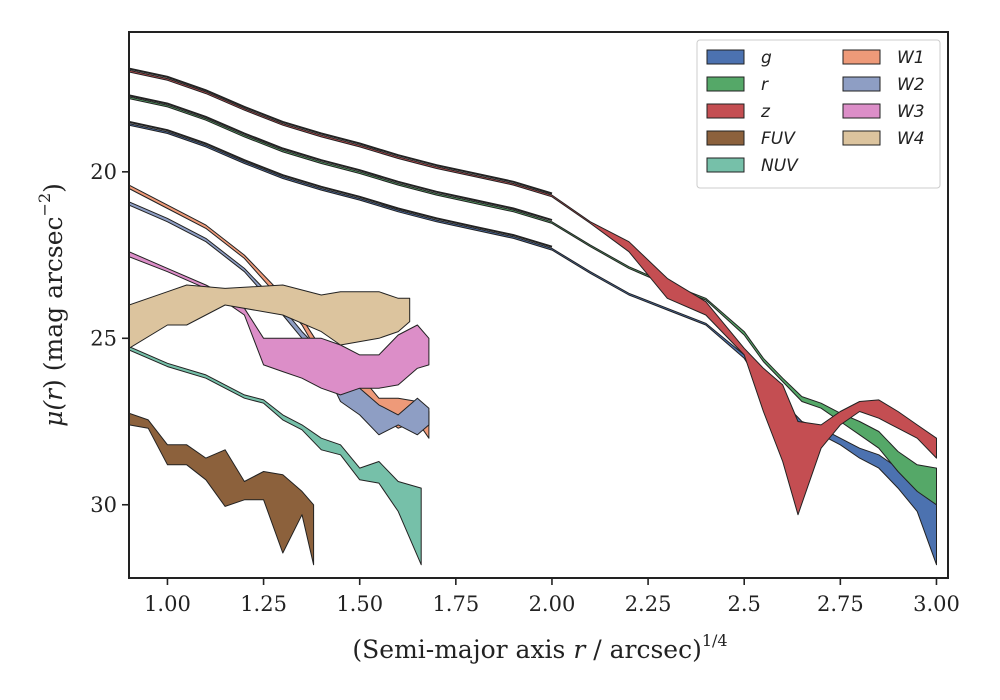 Image resolution: width=1000 pixels, height=700 pixels. Describe the element at coordinates (911, 58) in the screenshot. I see `legend-label-W1: W1` at that location.